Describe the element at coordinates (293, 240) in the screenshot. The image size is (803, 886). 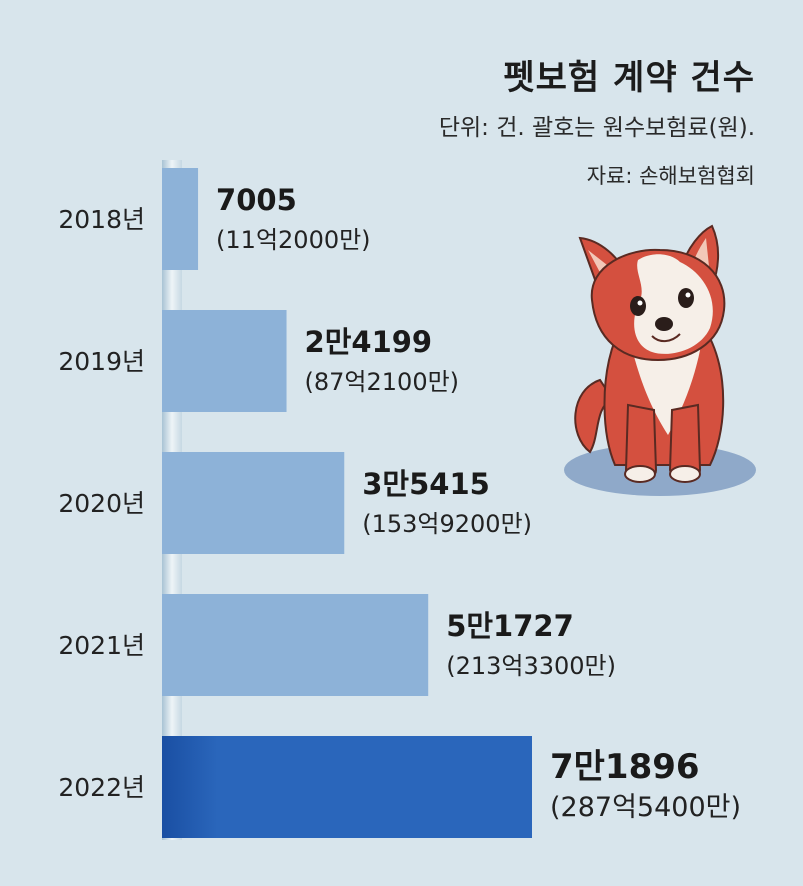
I see `premium-label: (11억2000만)` at that location.